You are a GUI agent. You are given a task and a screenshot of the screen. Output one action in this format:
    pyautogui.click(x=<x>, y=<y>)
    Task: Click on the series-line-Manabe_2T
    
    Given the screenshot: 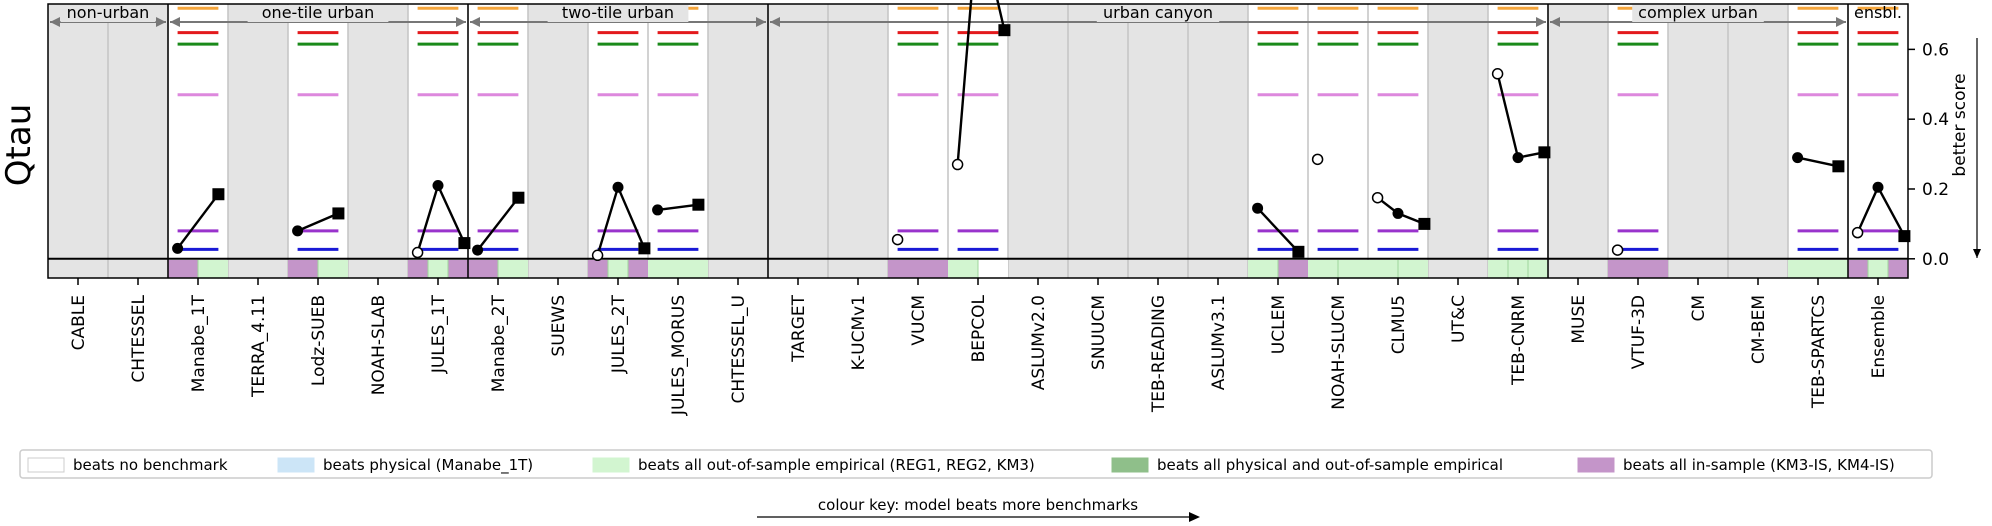 What is the action you would take?
    pyautogui.click(x=498, y=223)
    